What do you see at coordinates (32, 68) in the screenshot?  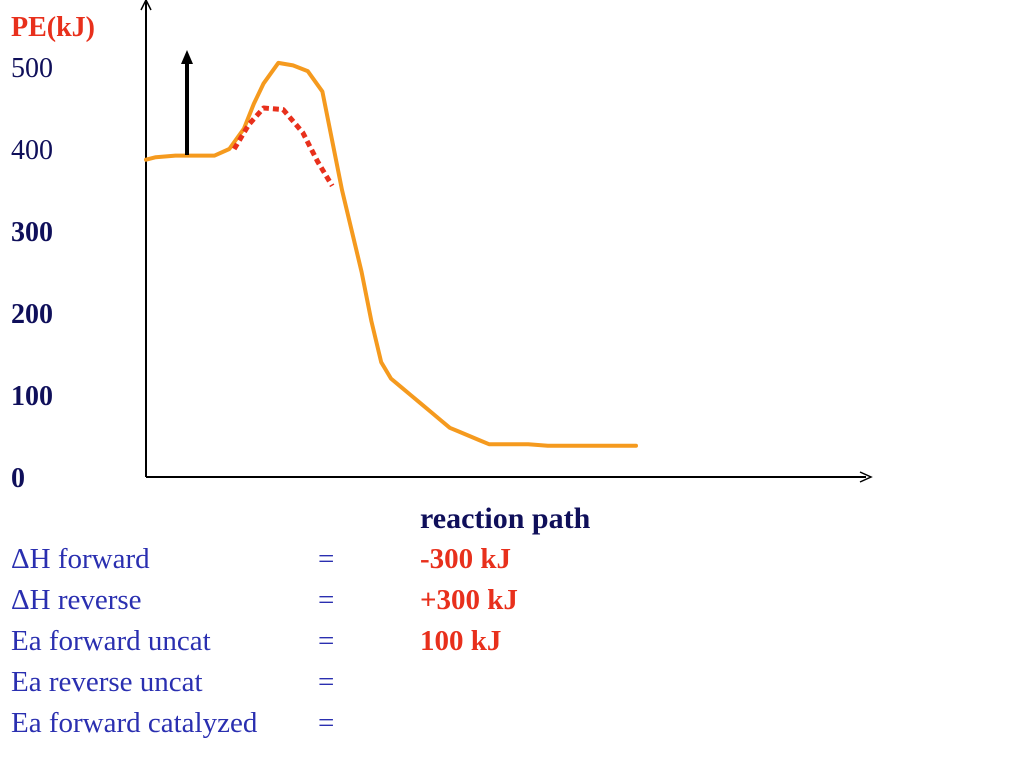 I see `y-tick-label: 500` at bounding box center [32, 68].